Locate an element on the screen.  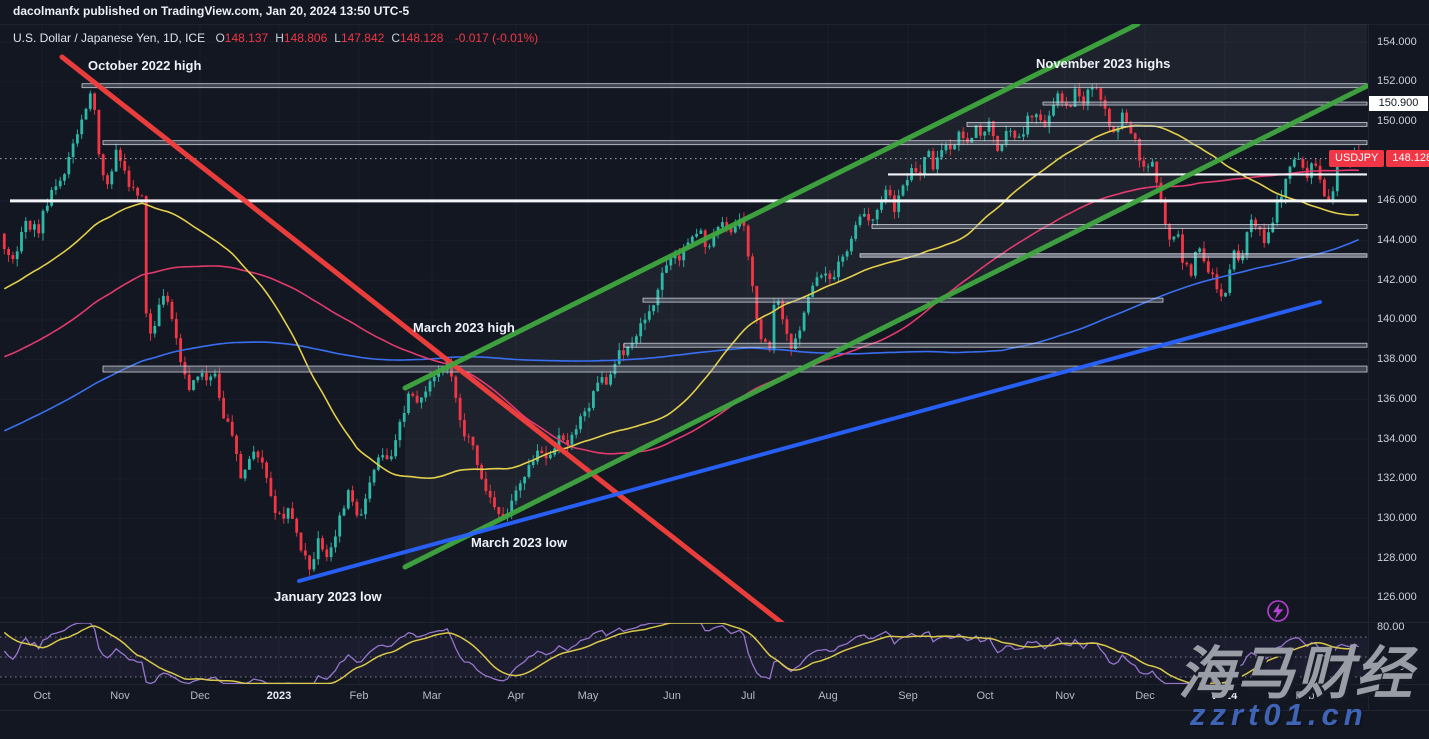
price-scale-separator is located at coordinates (1368, 367).